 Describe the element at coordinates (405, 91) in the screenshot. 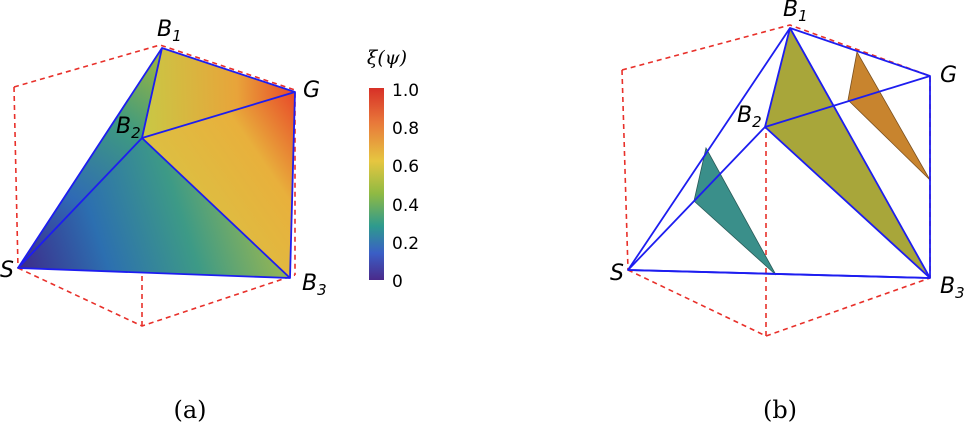

I see `colorbar-tick: 1.0` at that location.